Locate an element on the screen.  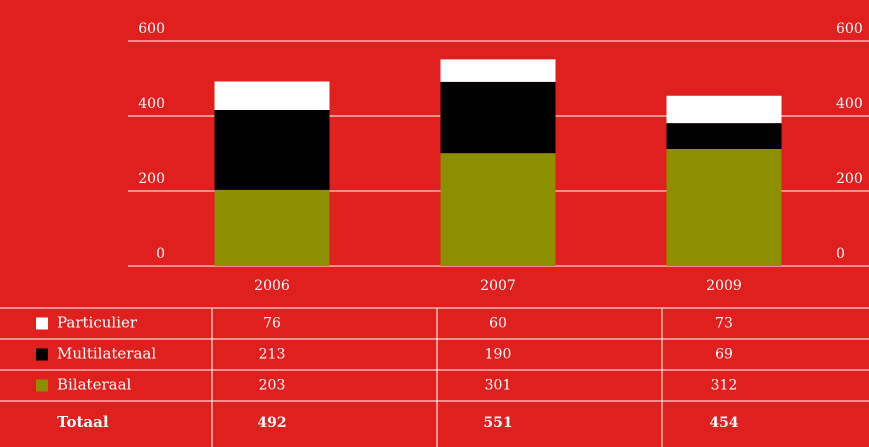
table-value: 76 is located at coordinates (272, 324).